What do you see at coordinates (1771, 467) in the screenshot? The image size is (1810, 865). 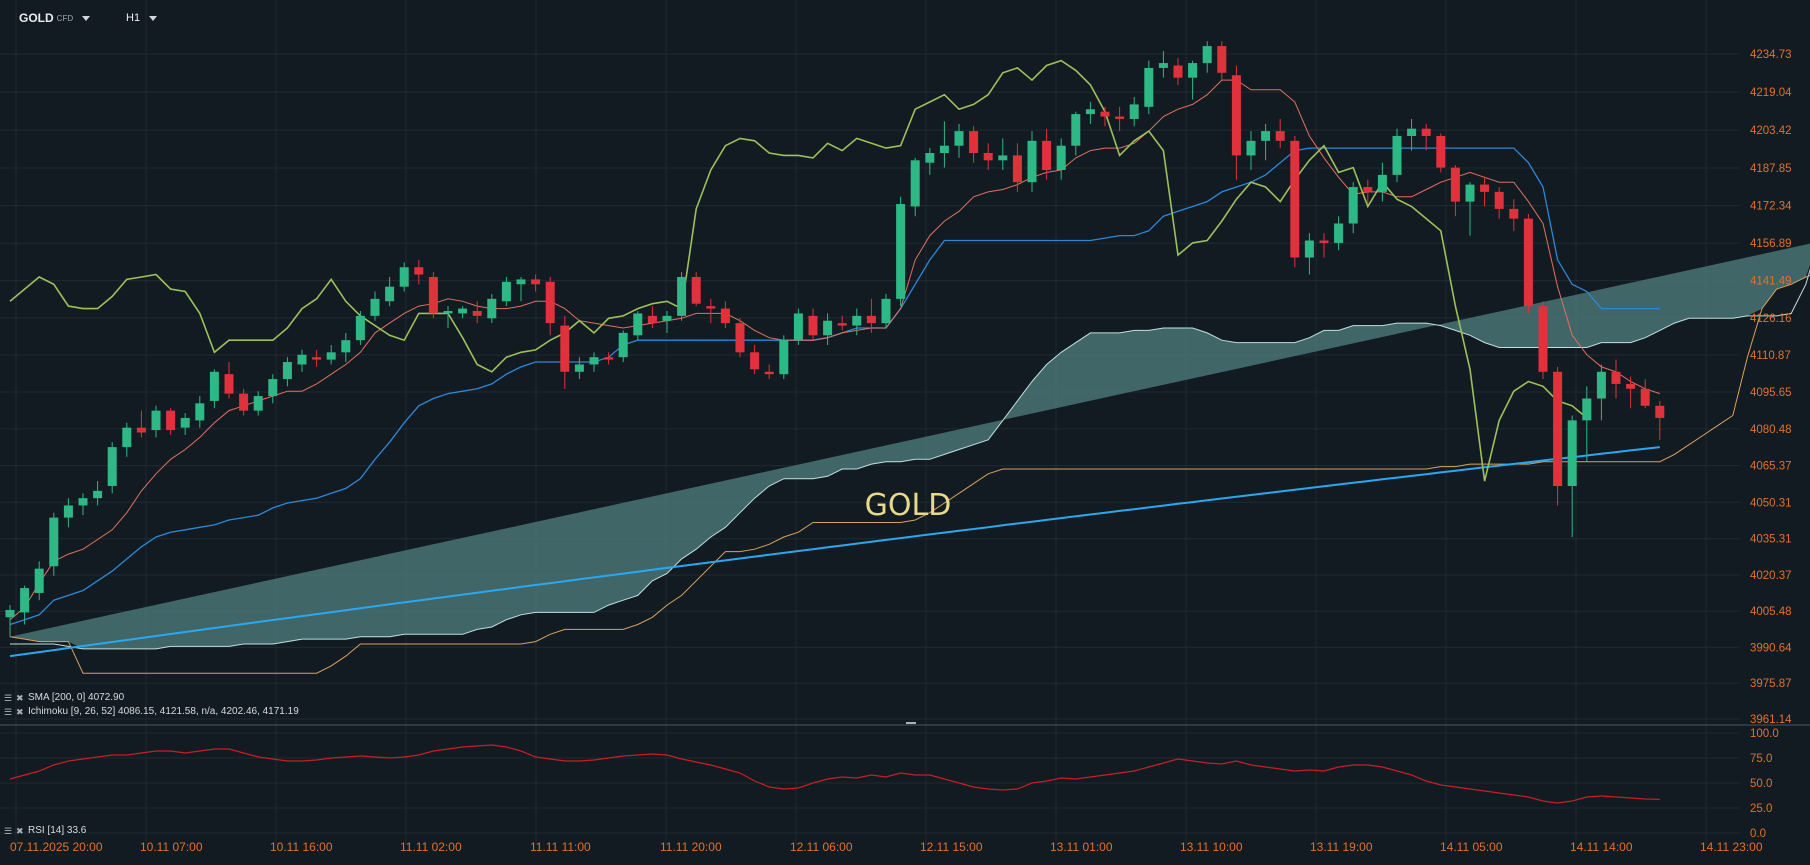 I see `price-axis-label: 4065.37` at bounding box center [1771, 467].